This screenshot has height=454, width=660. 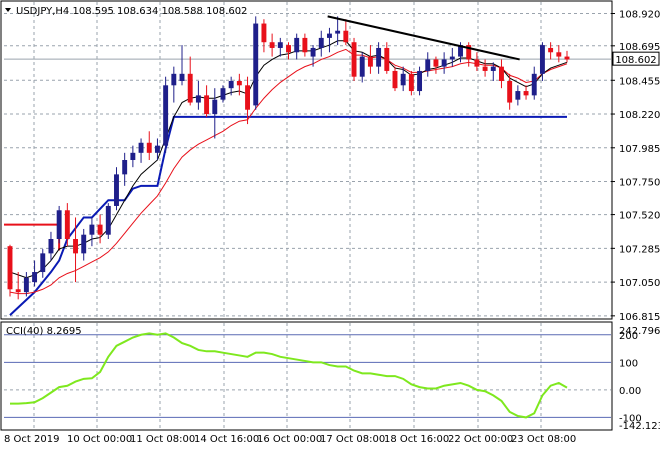 I want to click on trendline-path, so click(x=423, y=38).